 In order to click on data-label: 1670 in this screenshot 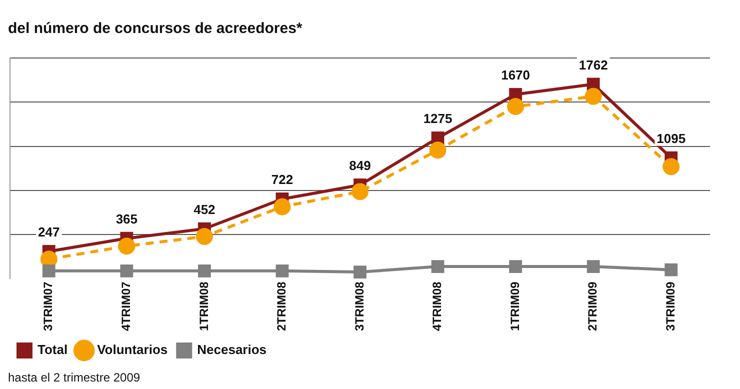, I will do `click(515, 74)`.